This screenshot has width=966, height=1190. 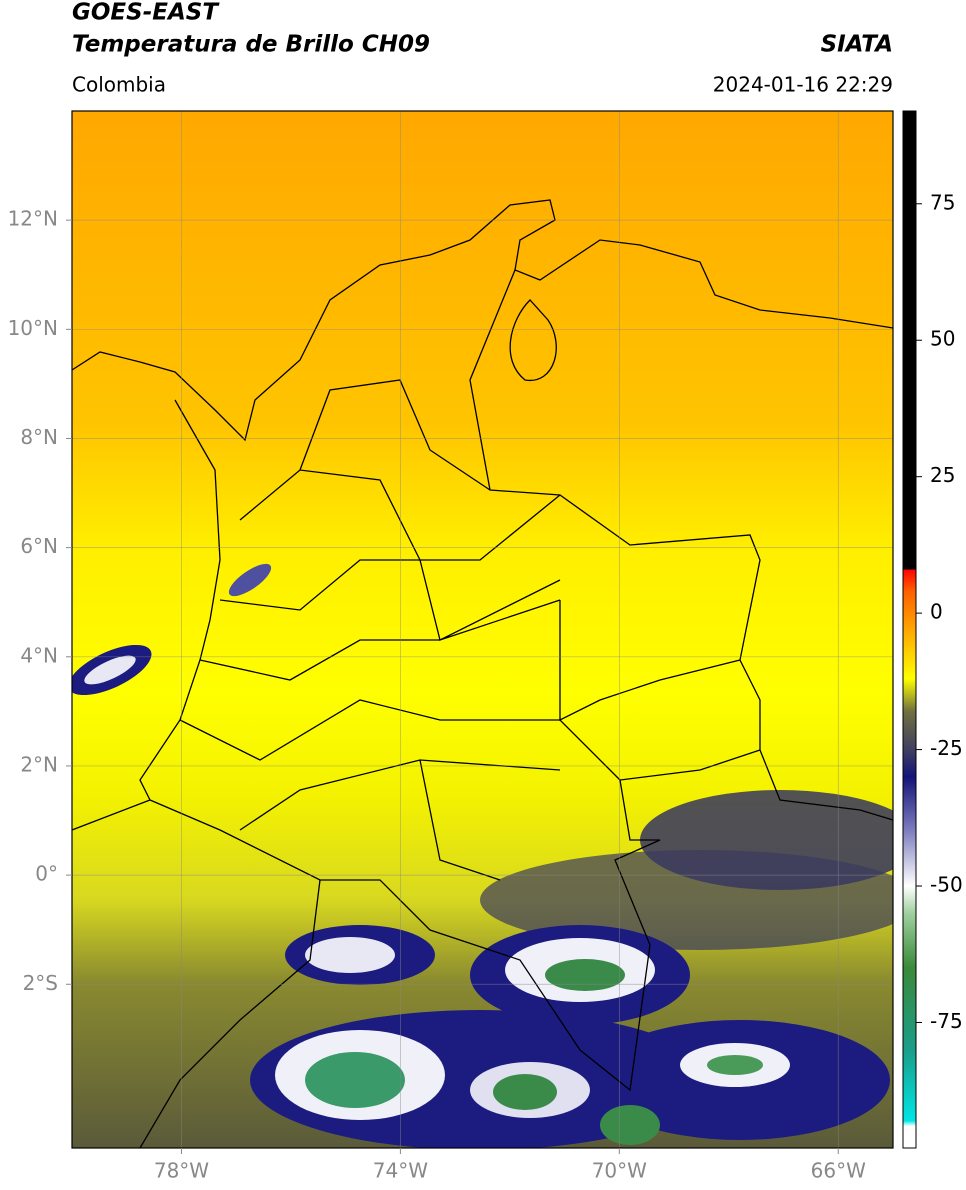 What do you see at coordinates (533, 340) in the screenshot?
I see `lake` at bounding box center [533, 340].